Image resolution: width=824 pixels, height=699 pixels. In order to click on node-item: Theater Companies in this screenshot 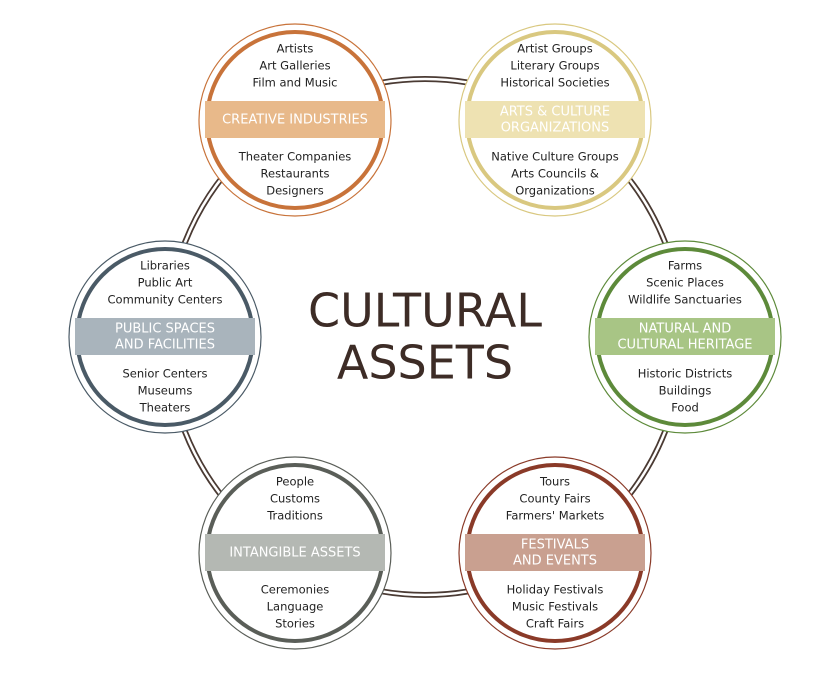, I will do `click(295, 157)`.